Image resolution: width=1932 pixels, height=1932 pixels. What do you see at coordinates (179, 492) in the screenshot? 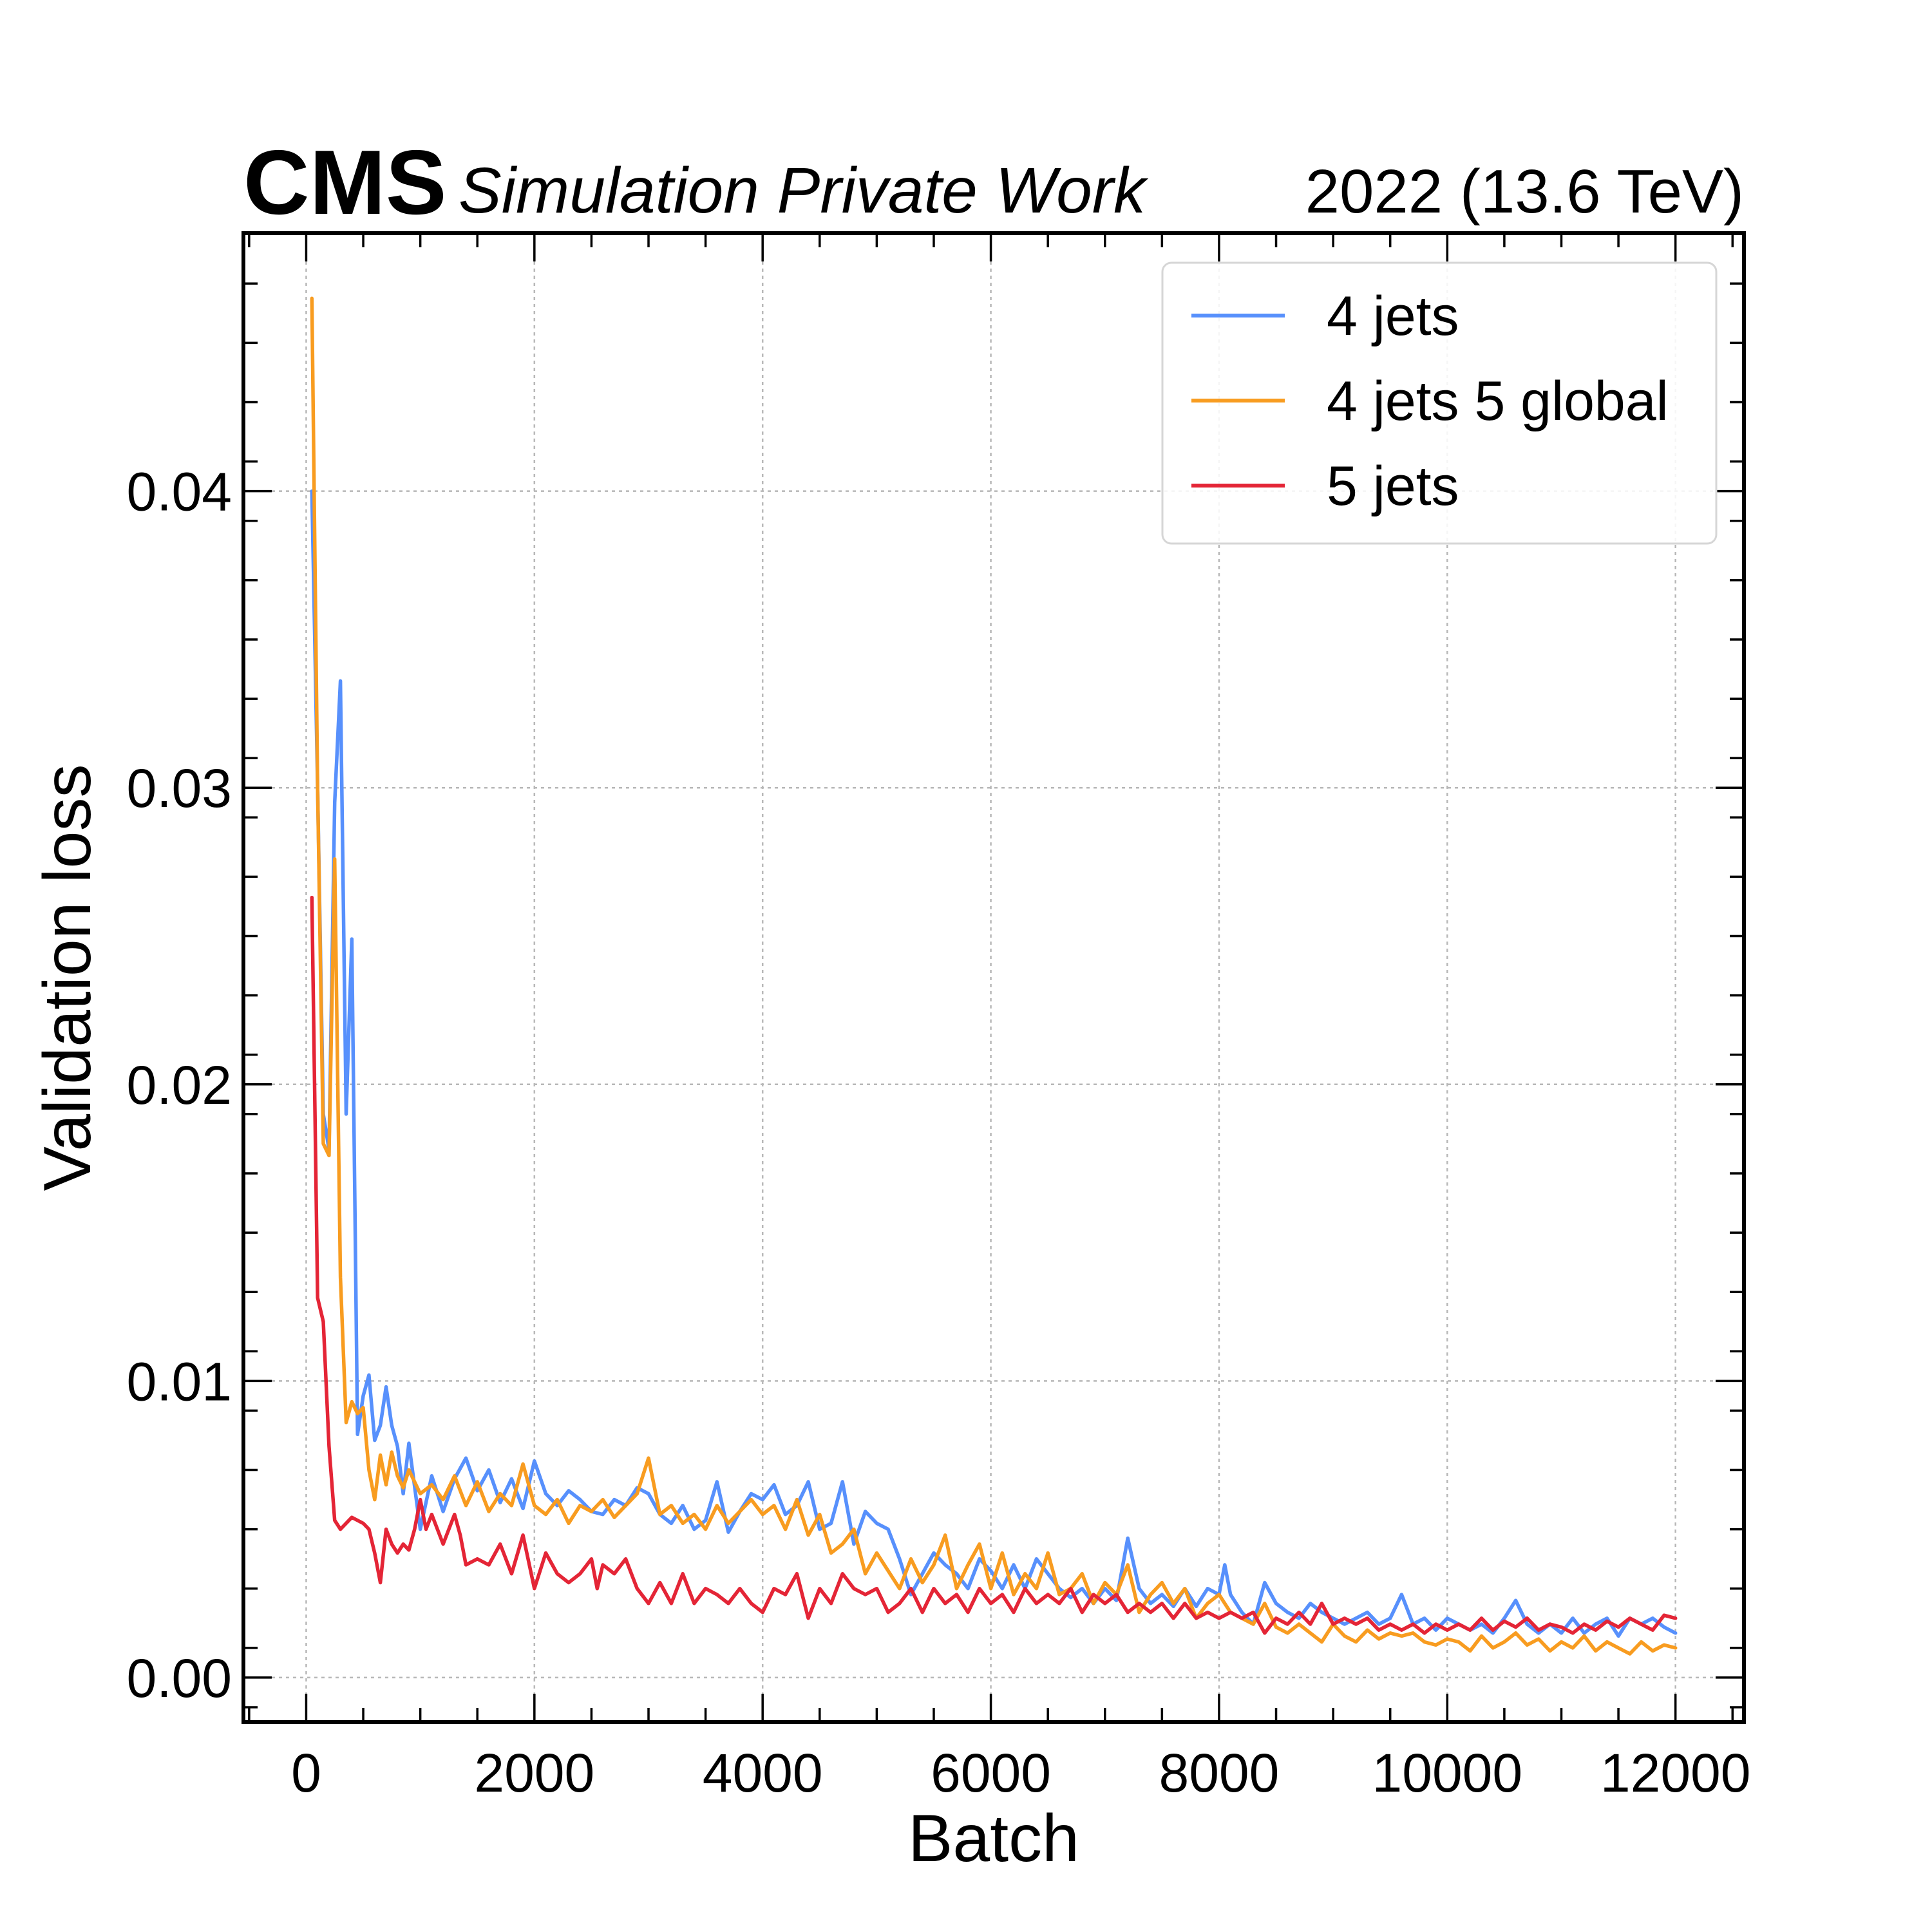
I see `y-tick-label: 0.04` at bounding box center [179, 492].